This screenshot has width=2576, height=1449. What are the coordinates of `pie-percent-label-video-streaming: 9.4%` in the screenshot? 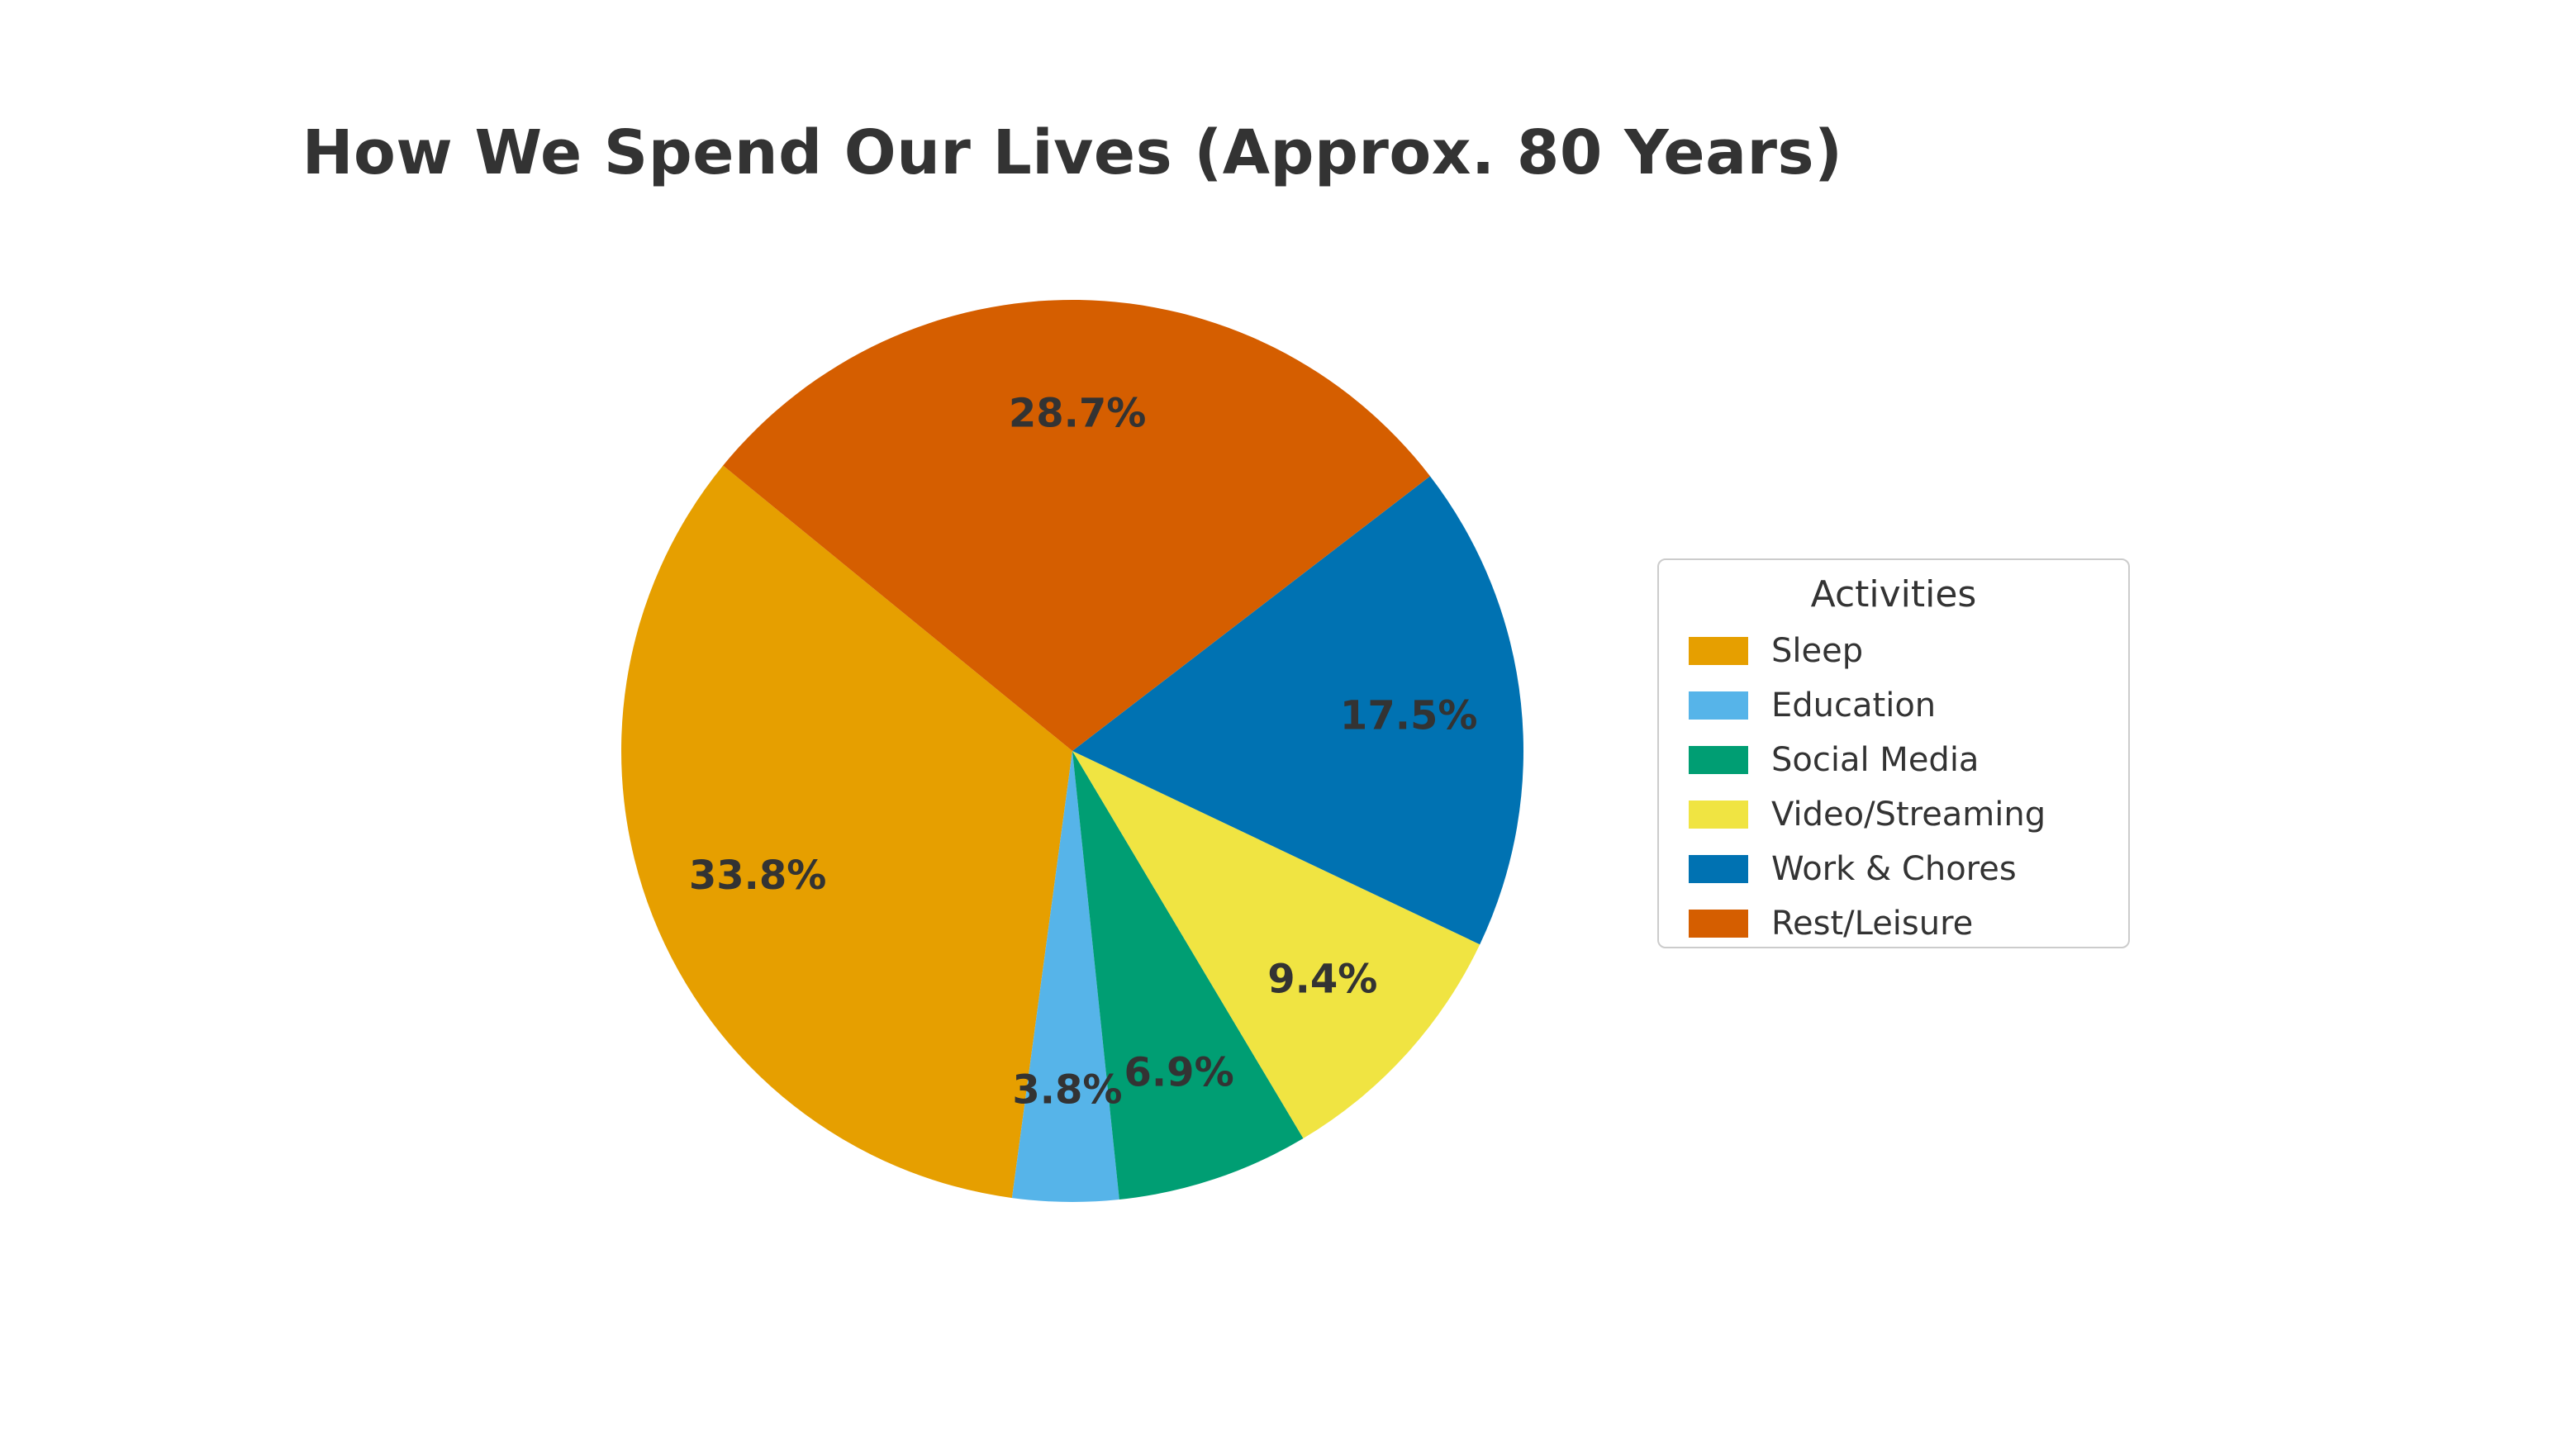 It's located at (1322, 979).